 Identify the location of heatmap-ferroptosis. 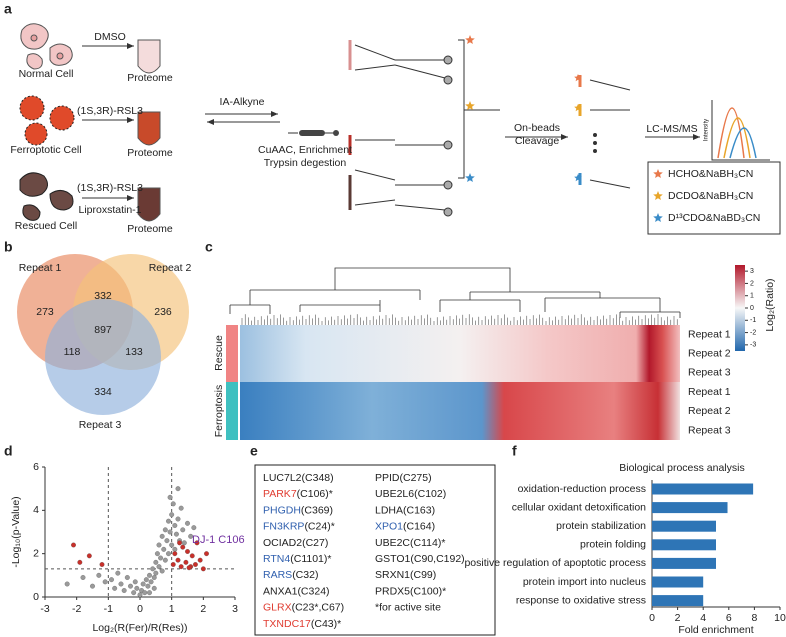
(460, 411).